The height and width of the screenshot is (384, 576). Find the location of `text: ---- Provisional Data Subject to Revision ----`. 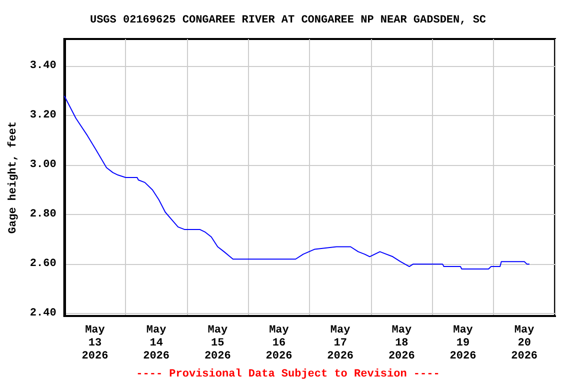

text: ---- Provisional Data Subject to Revision ---- is located at coordinates (288, 374).